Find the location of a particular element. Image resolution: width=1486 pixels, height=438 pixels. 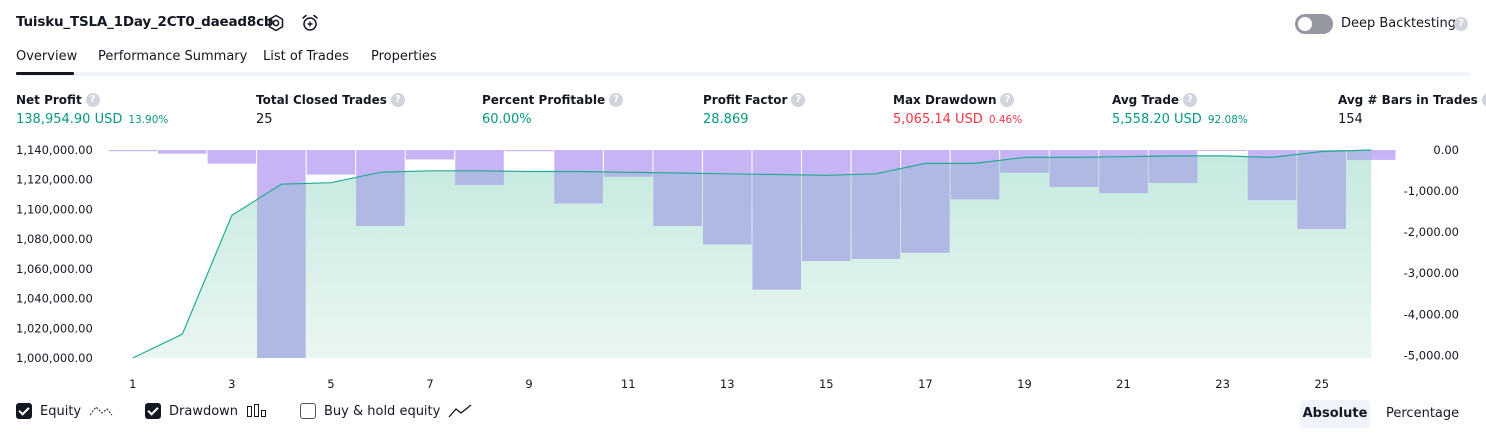

metric-label-text: Total Closed Trades is located at coordinates (321, 100).